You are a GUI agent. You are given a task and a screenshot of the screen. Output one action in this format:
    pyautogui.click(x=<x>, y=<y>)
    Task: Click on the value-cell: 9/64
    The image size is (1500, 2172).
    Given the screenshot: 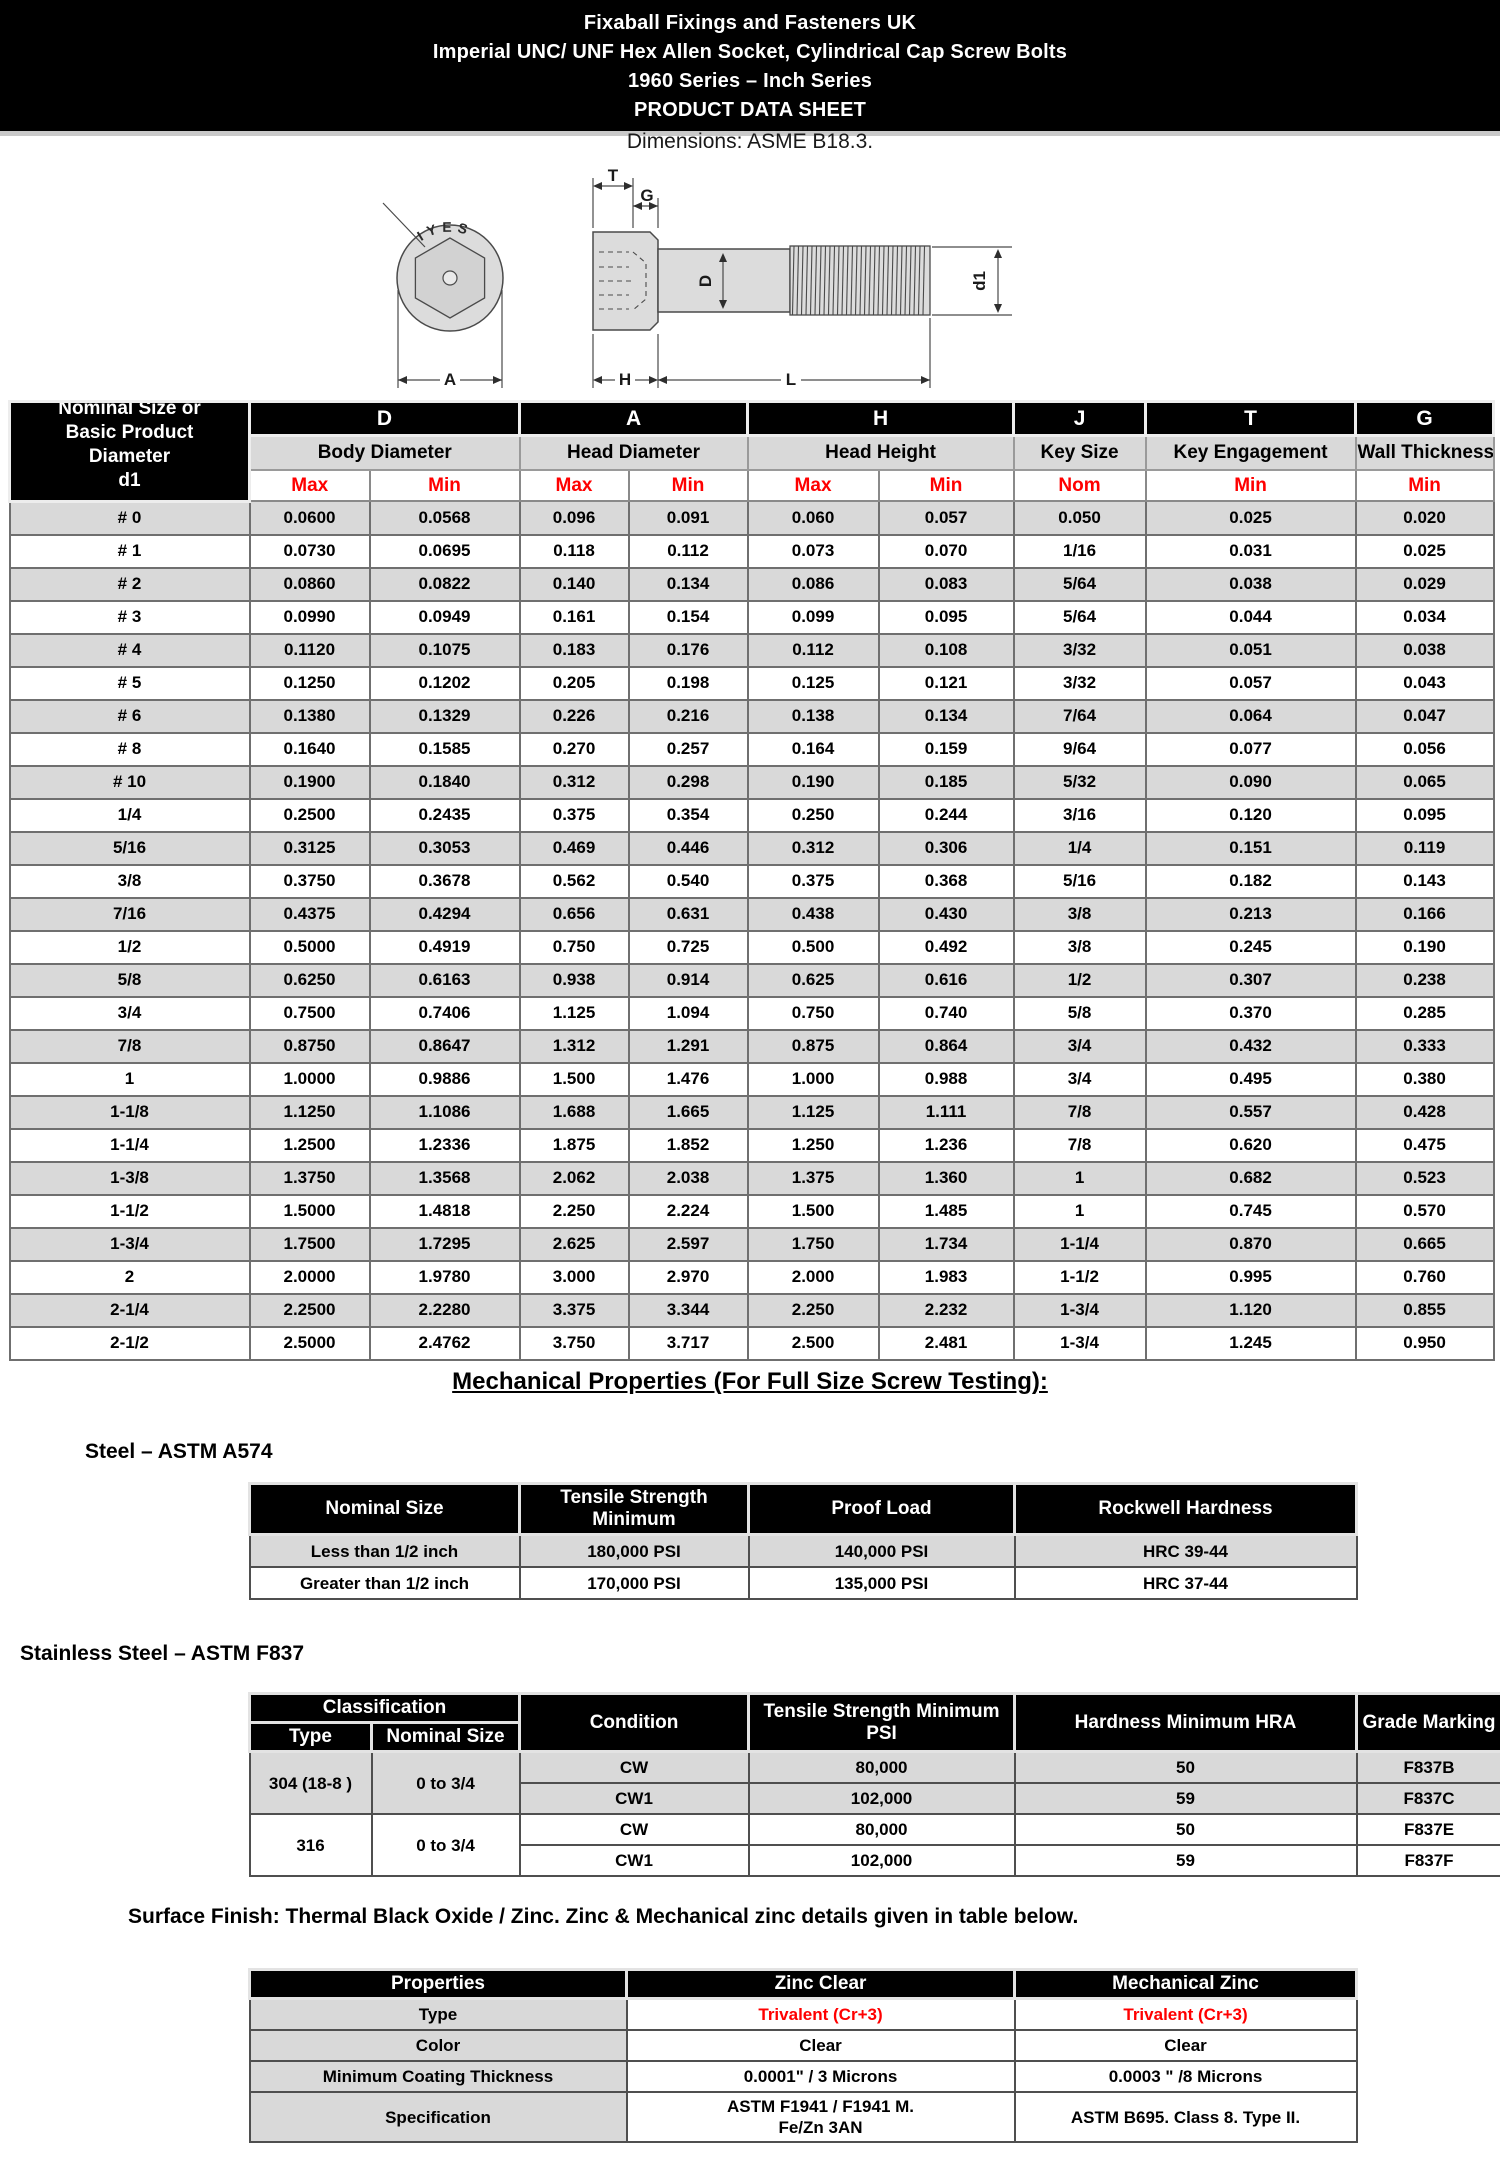 What is the action you would take?
    pyautogui.click(x=1079, y=749)
    